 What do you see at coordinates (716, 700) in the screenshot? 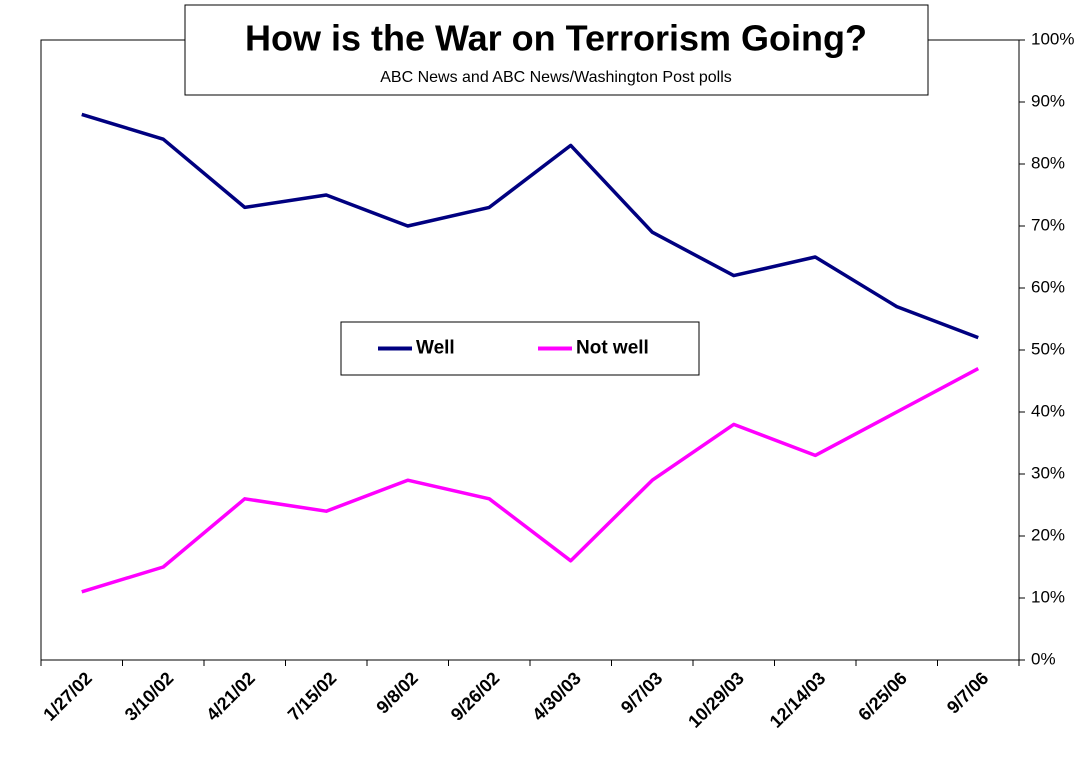
I see `x-tick-label: 10/29/03` at bounding box center [716, 700].